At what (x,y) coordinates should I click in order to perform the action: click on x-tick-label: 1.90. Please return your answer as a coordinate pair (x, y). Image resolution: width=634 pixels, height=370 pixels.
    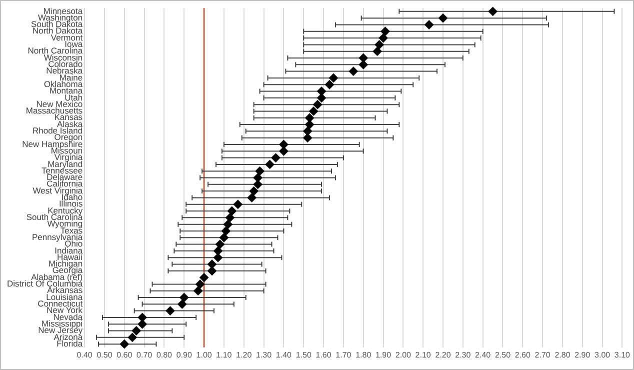
    Looking at the image, I should click on (383, 355).